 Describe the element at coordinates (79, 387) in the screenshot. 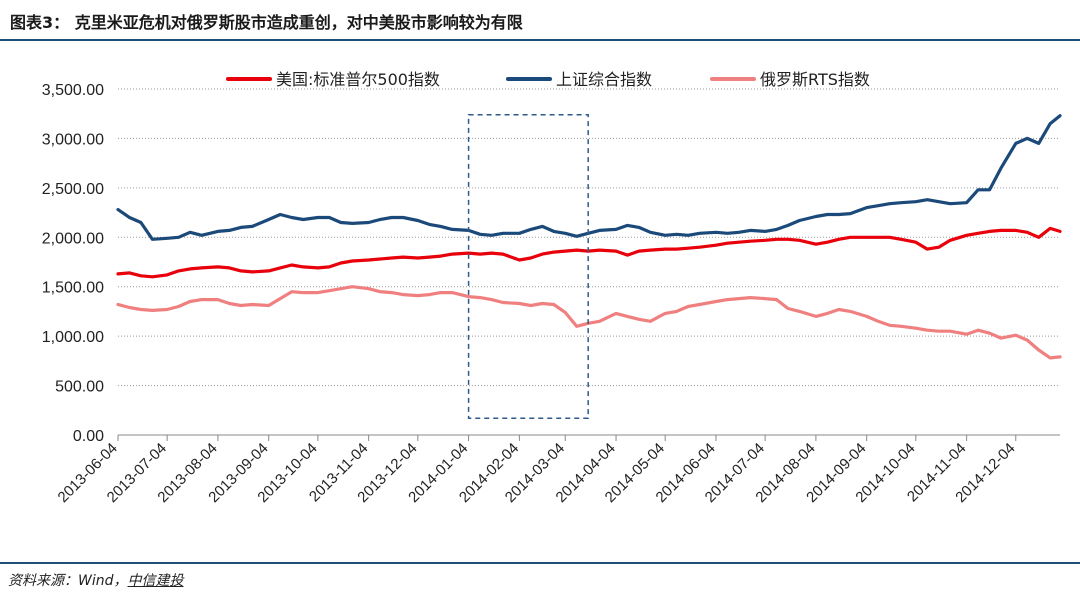

I see `y-tick-label: 500.00` at that location.